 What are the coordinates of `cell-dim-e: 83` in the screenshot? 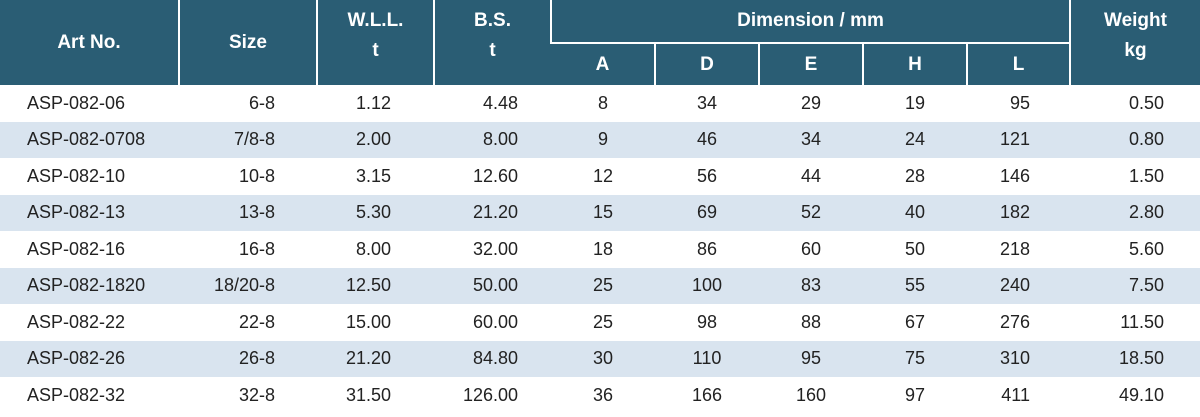 It's located at (811, 285).